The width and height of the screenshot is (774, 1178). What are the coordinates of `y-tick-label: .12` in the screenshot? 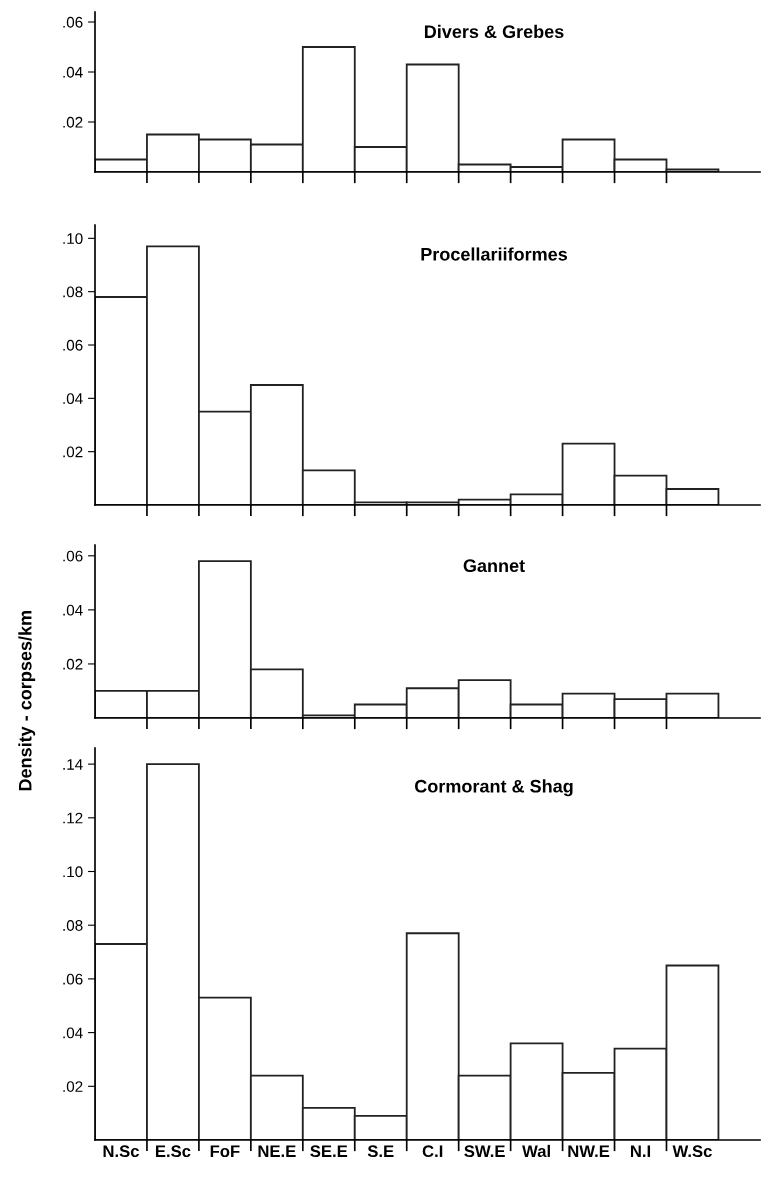 It's located at (73, 818).